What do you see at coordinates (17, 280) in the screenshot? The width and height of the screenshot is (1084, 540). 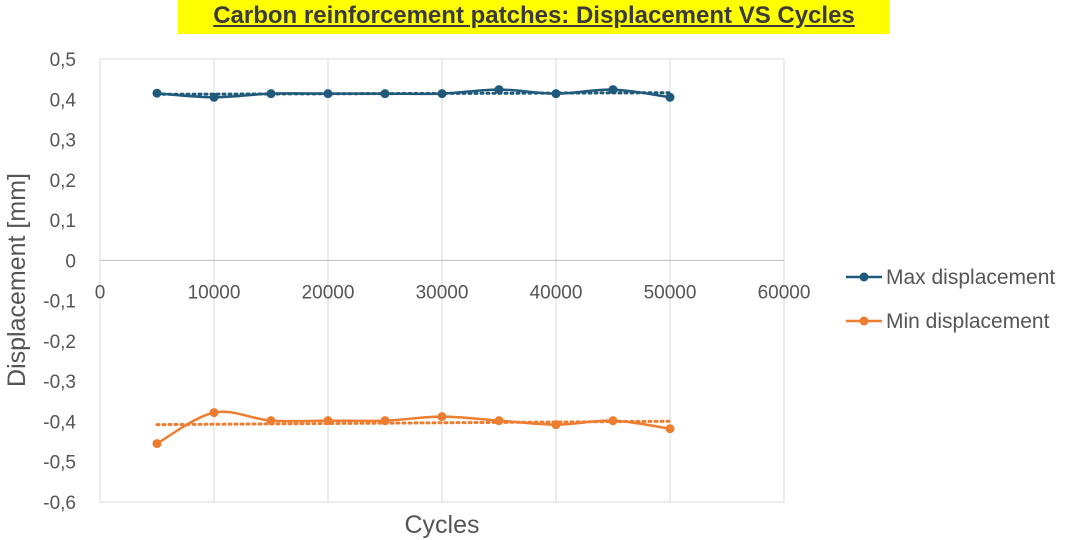 I see `y-axis-label: Displacement [mm]` at bounding box center [17, 280].